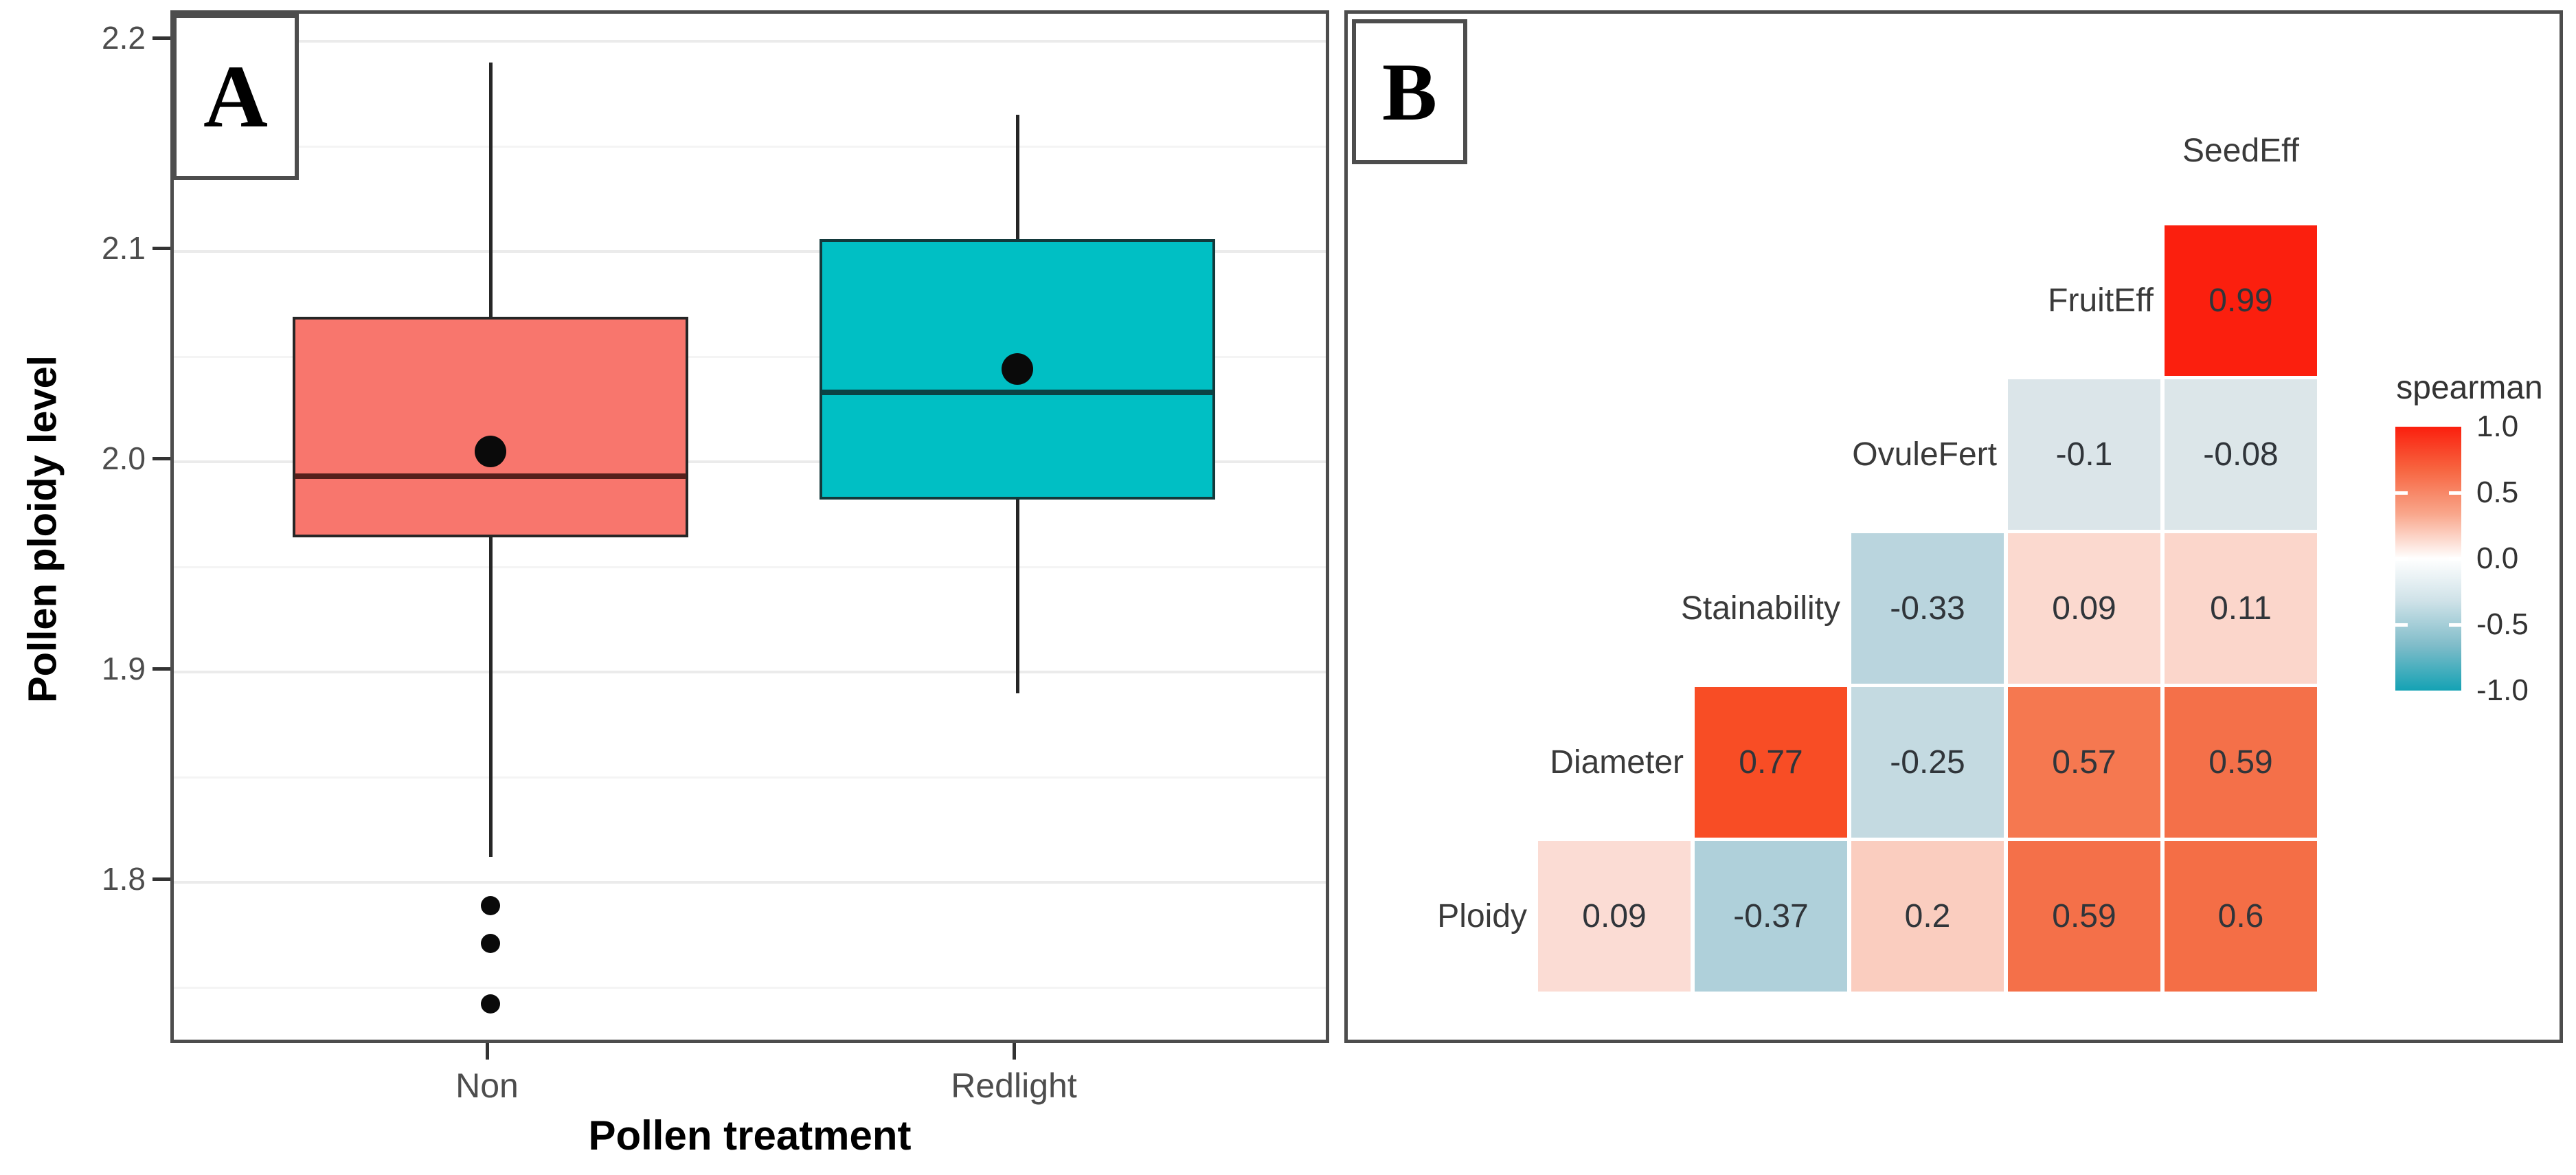  Describe the element at coordinates (487, 1085) in the screenshot. I see `x-axis-category-label: Non` at that location.